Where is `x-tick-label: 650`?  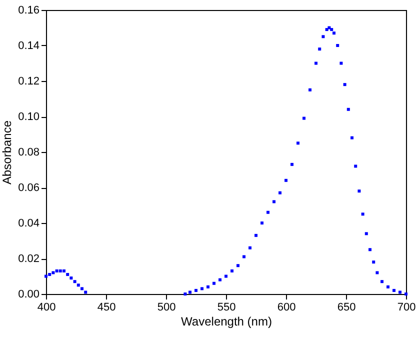
x-tick-label: 650 is located at coordinates (346, 308).